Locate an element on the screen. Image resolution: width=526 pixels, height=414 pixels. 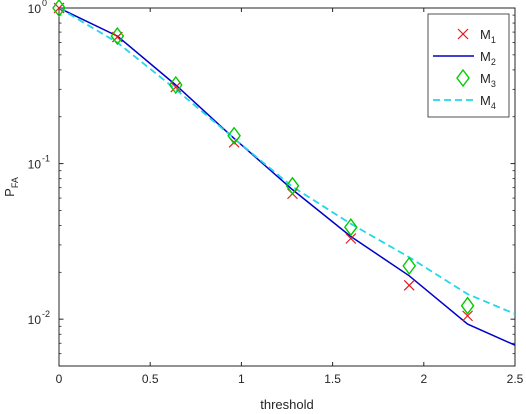
y-axis-label-sub: FA is located at coordinates (15, 182).